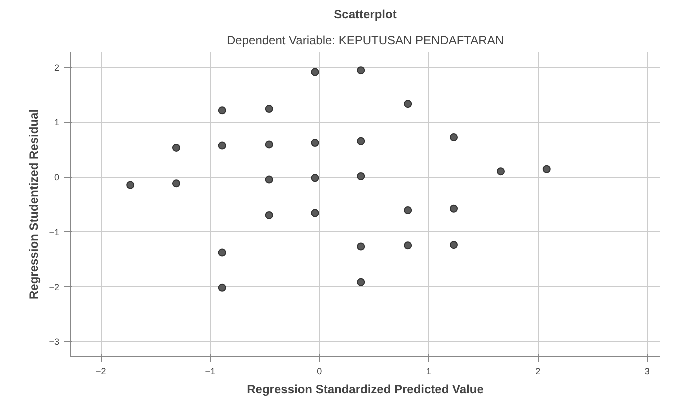 Image resolution: width=681 pixels, height=405 pixels. What do you see at coordinates (54, 287) in the screenshot?
I see `y-tick-label: −2` at bounding box center [54, 287].